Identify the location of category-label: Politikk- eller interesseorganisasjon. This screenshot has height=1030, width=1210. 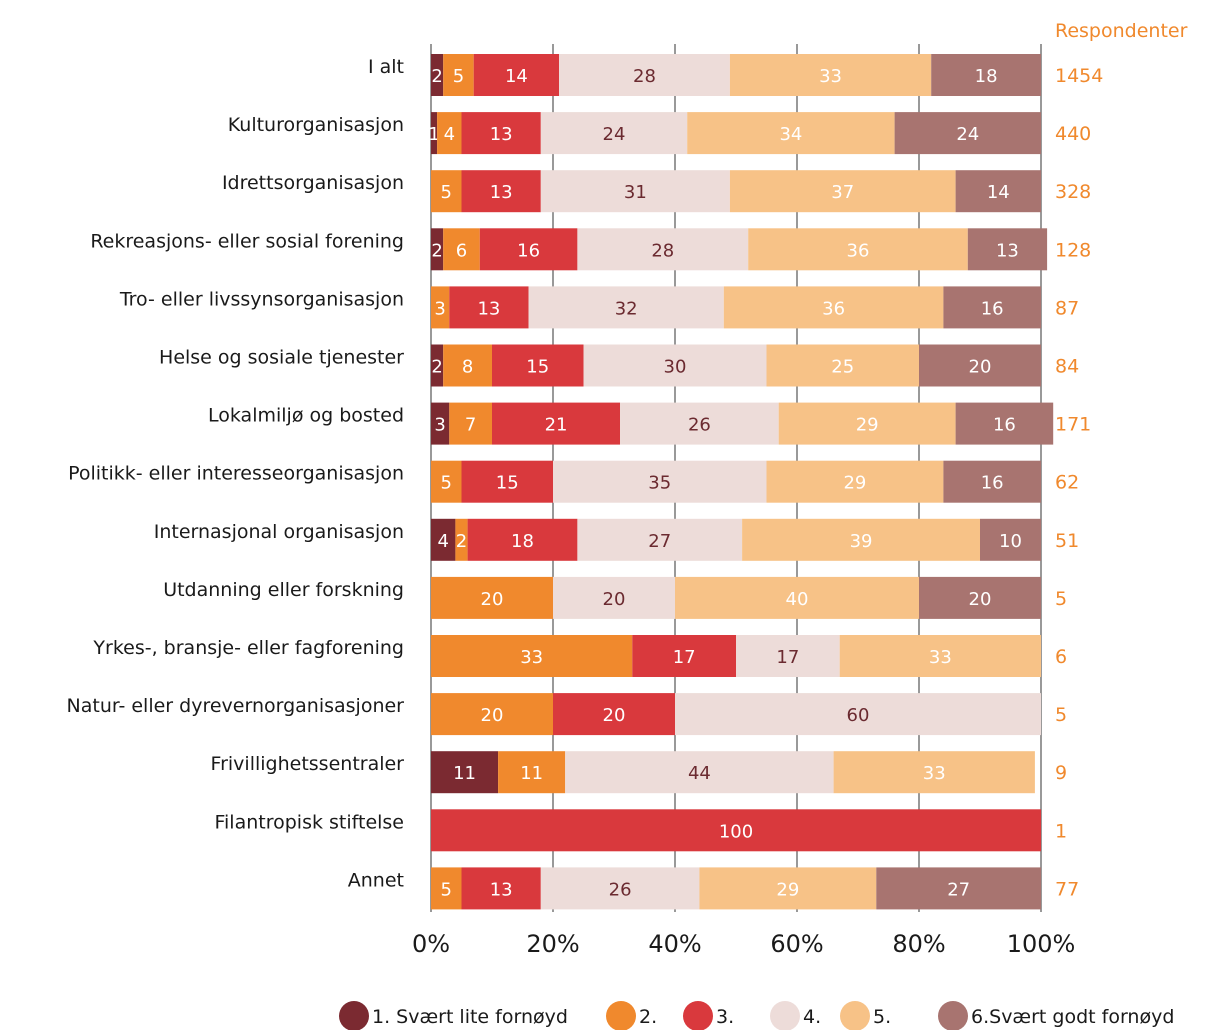
(236, 474).